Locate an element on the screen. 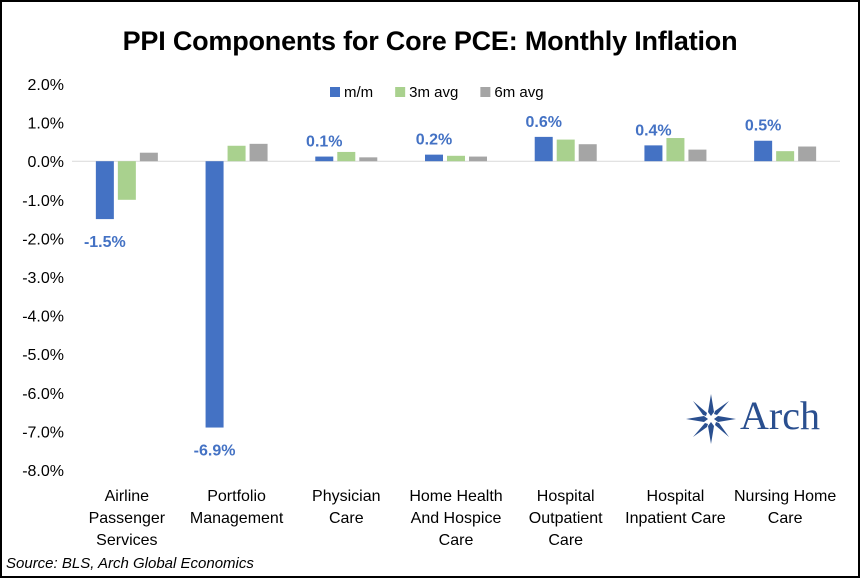 The image size is (860, 578). data-label: 0.5% is located at coordinates (763, 126).